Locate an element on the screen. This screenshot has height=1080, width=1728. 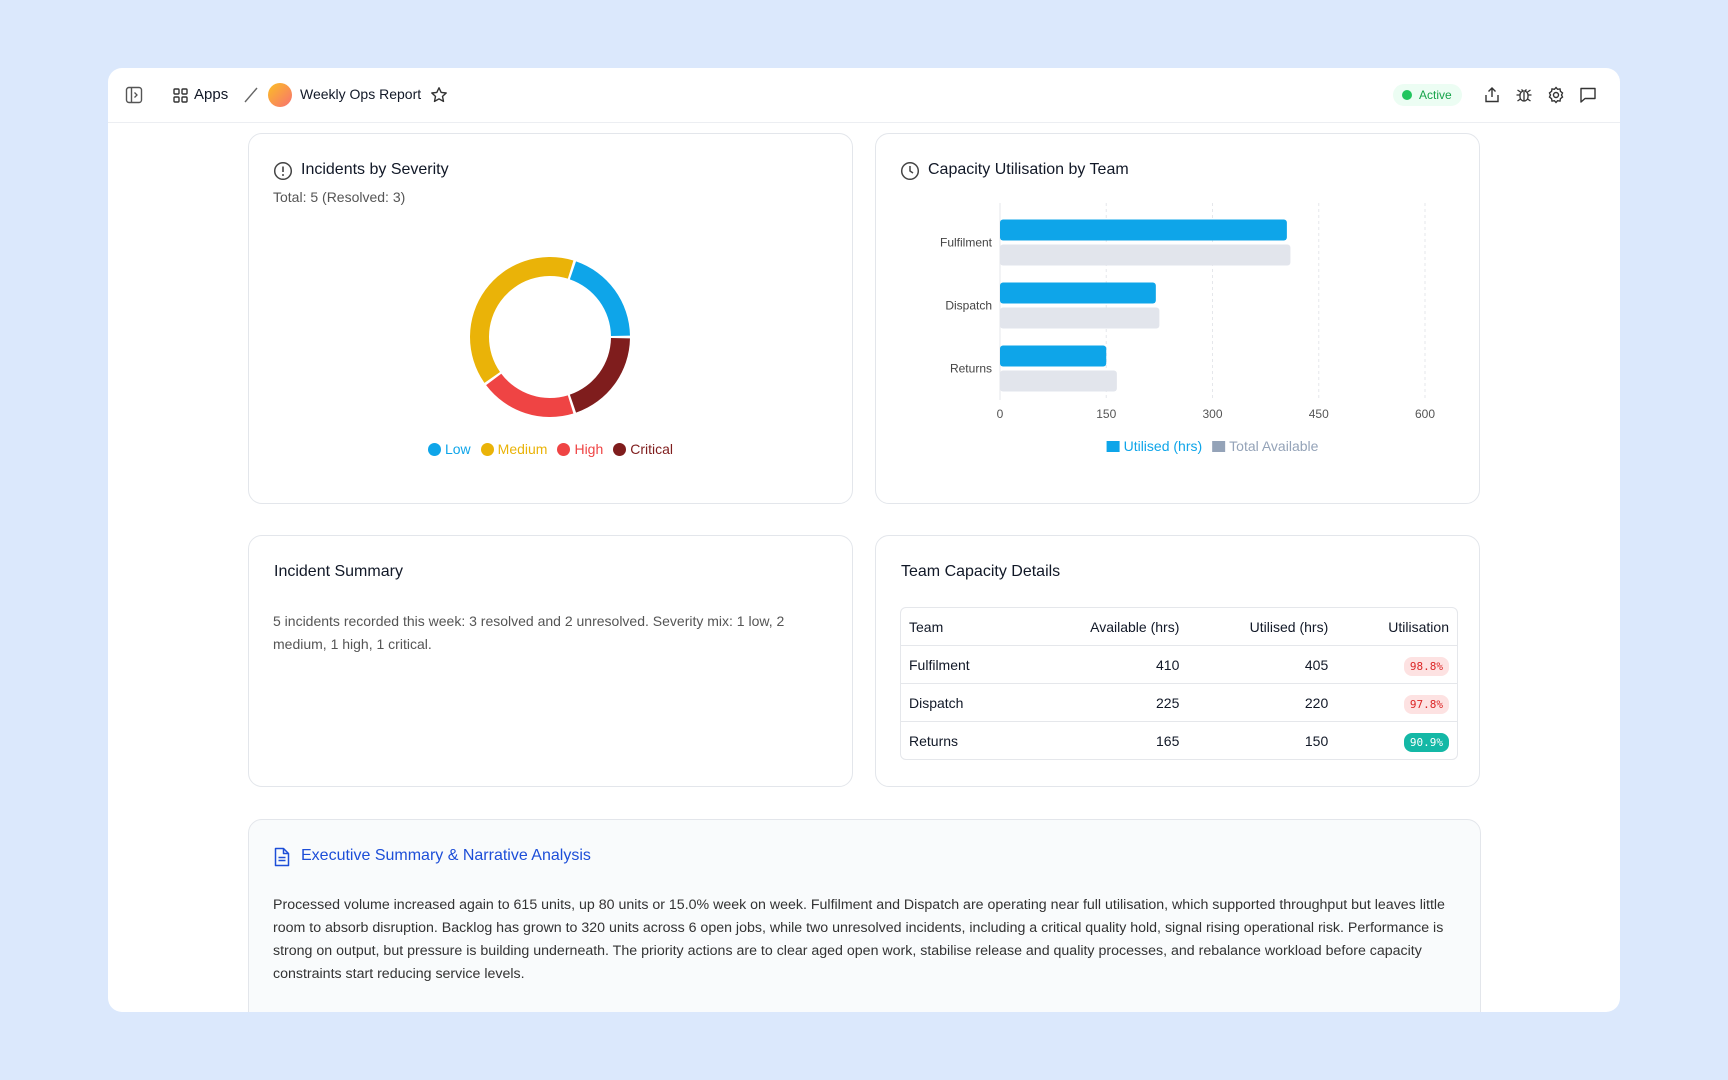
y-tick-label: Fulfilment is located at coordinates (966, 243).